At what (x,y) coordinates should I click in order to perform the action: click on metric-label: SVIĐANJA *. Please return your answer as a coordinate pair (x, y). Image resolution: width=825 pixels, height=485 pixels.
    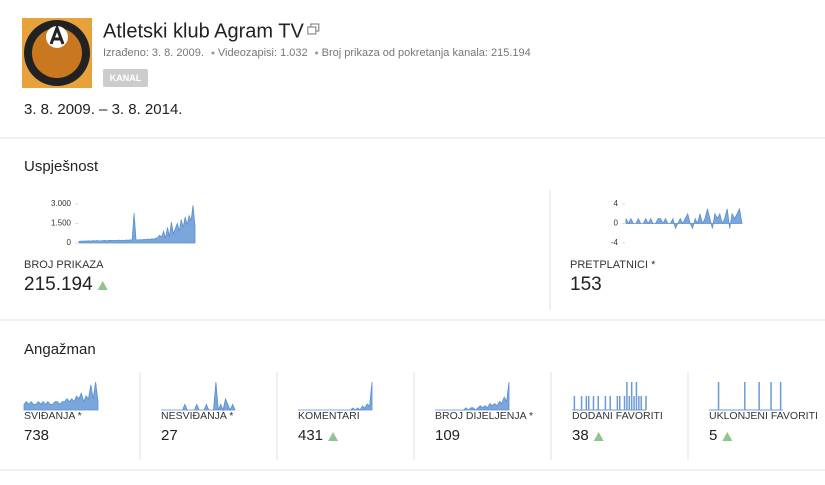
    Looking at the image, I should click on (53, 416).